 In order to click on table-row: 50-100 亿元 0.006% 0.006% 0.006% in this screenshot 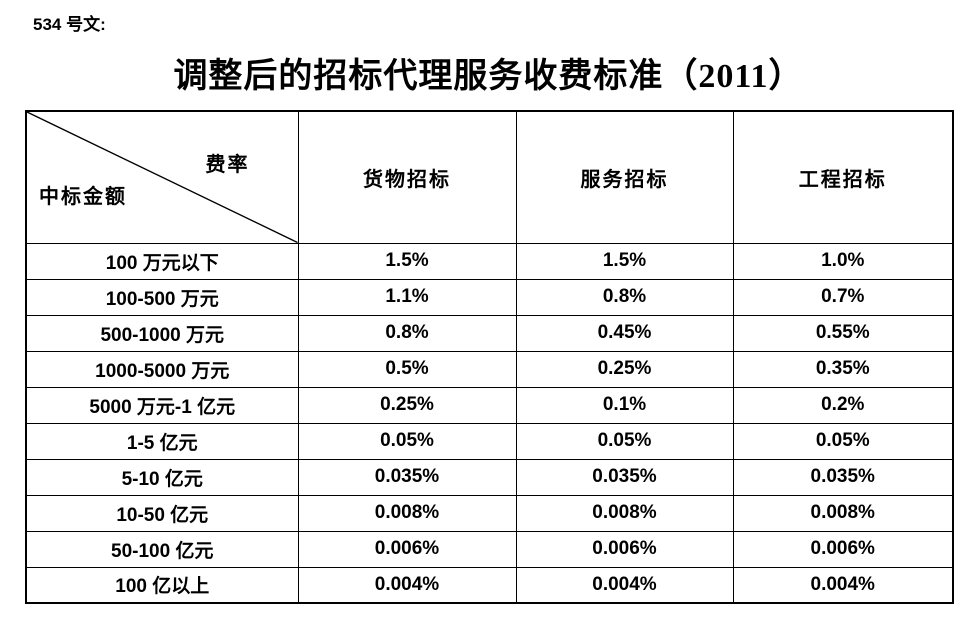, I will do `click(489, 549)`.